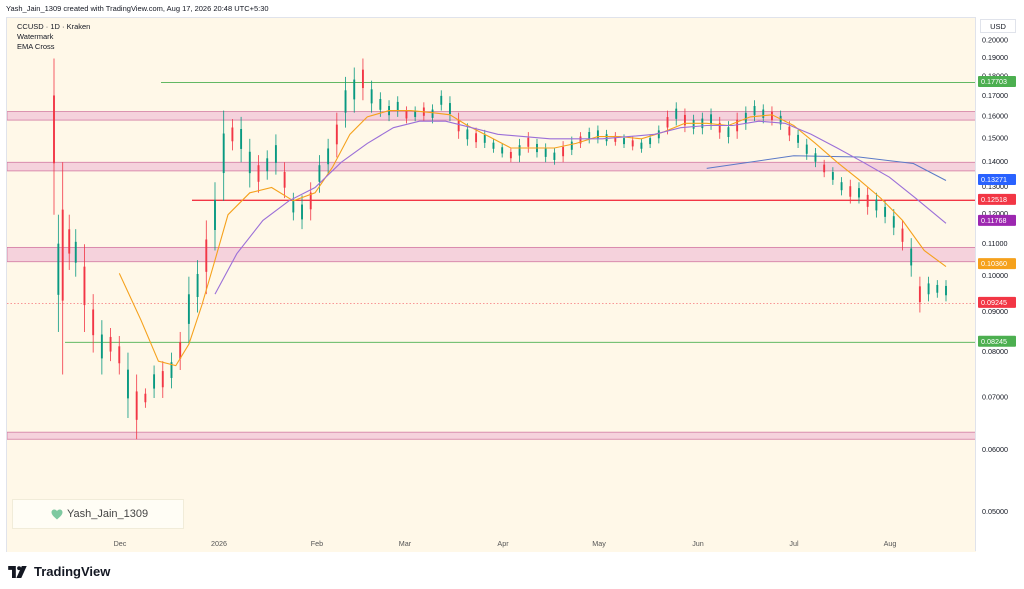 This screenshot has width=1024, height=589. Describe the element at coordinates (59, 571) in the screenshot. I see `tradingview-logo: TradingView` at that location.